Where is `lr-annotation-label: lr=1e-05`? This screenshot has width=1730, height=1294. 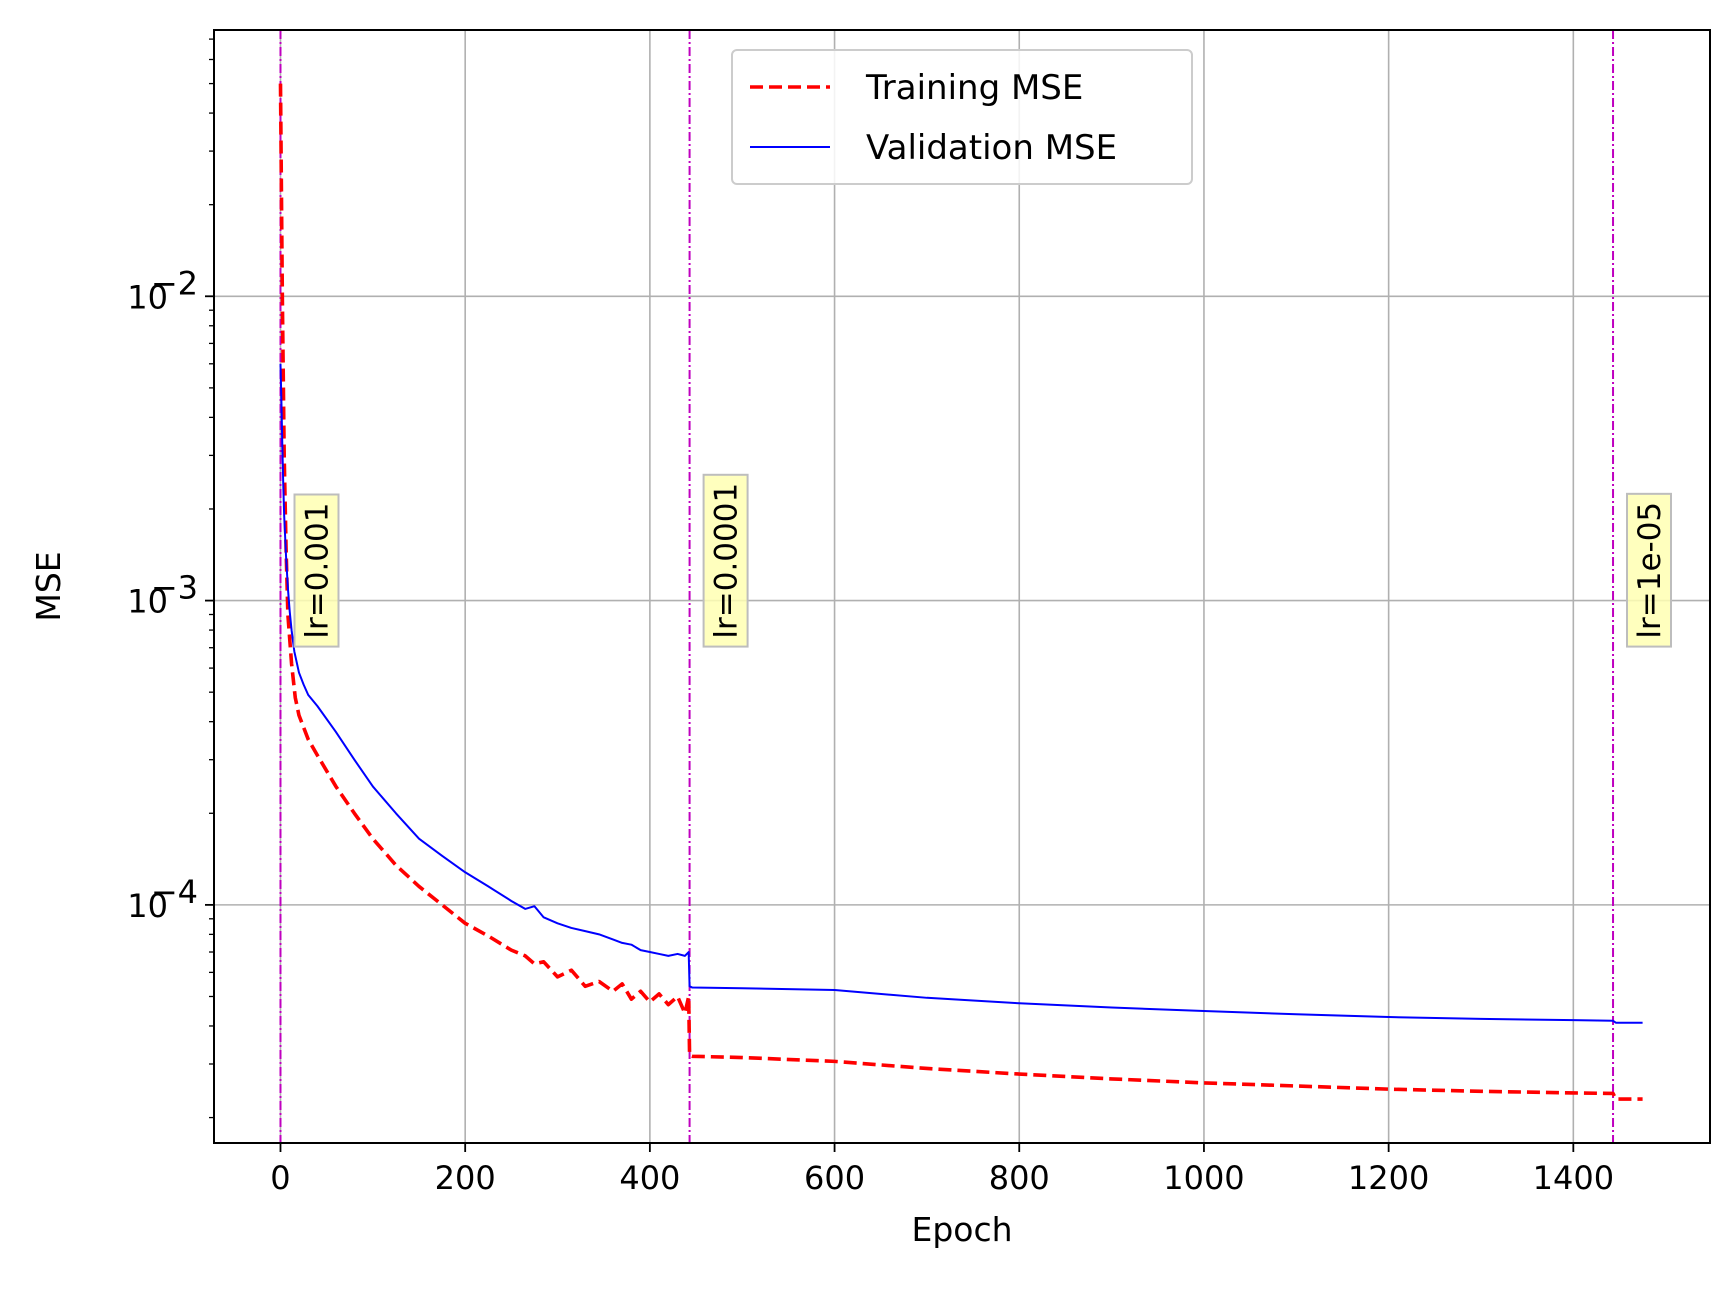
lr-annotation-label: lr=1e-05 is located at coordinates (1650, 570).